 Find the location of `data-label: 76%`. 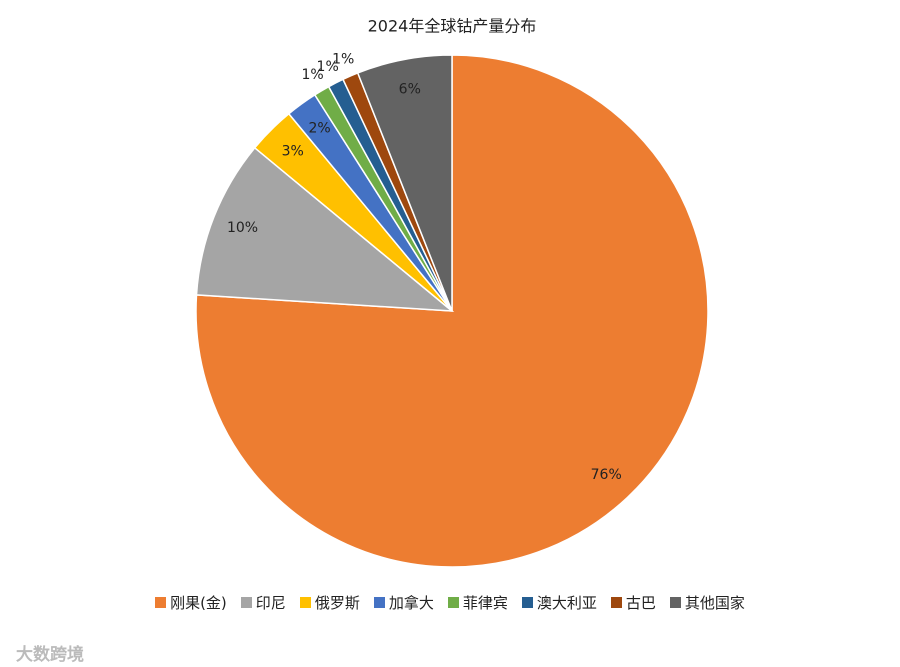

data-label: 76% is located at coordinates (606, 475).